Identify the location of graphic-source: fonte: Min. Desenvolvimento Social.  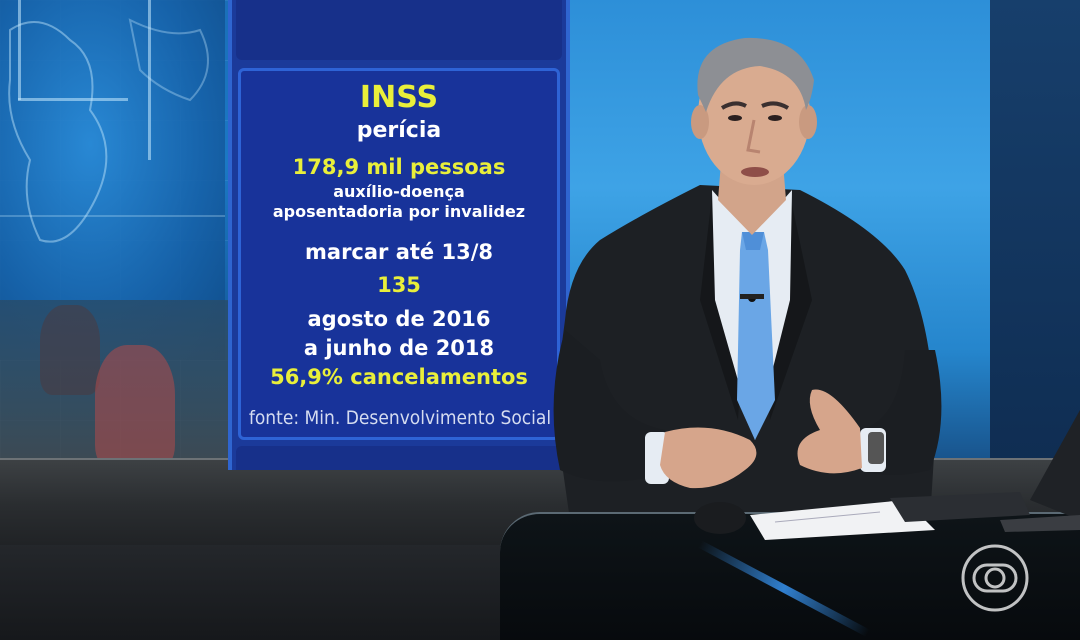
(400, 418).